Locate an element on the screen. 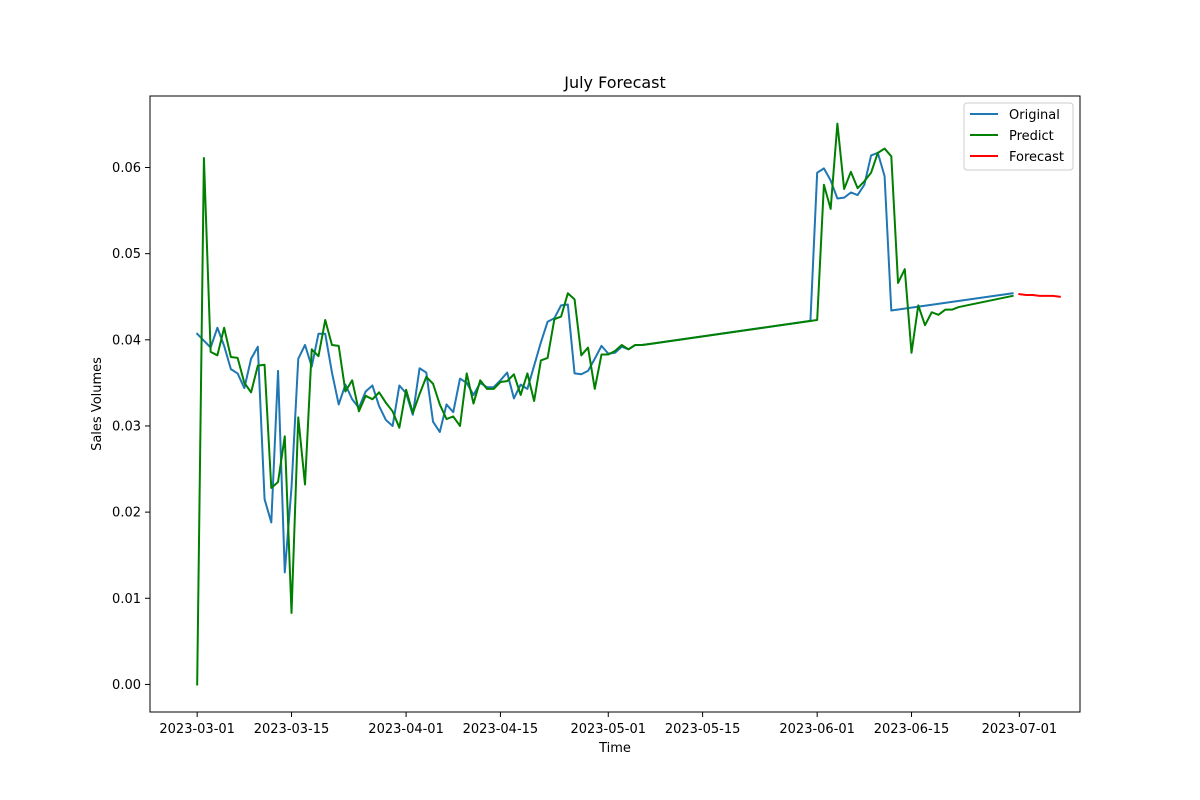  legend-label-forecast: Forecast is located at coordinates (1036, 157).